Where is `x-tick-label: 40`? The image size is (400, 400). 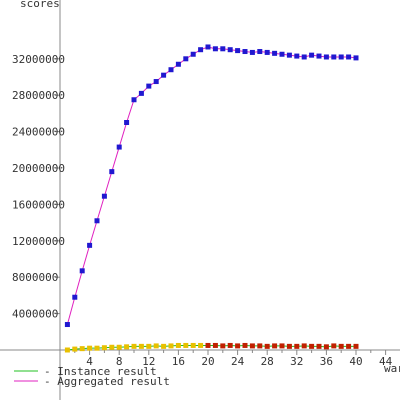
x-tick-label: 40 is located at coordinates (355, 361).